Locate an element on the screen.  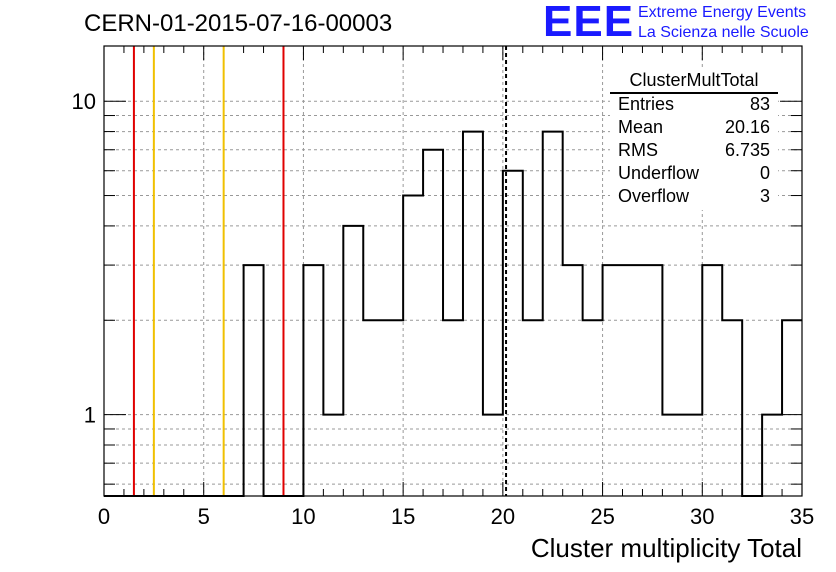
stats-value: 83 is located at coordinates (759, 104).